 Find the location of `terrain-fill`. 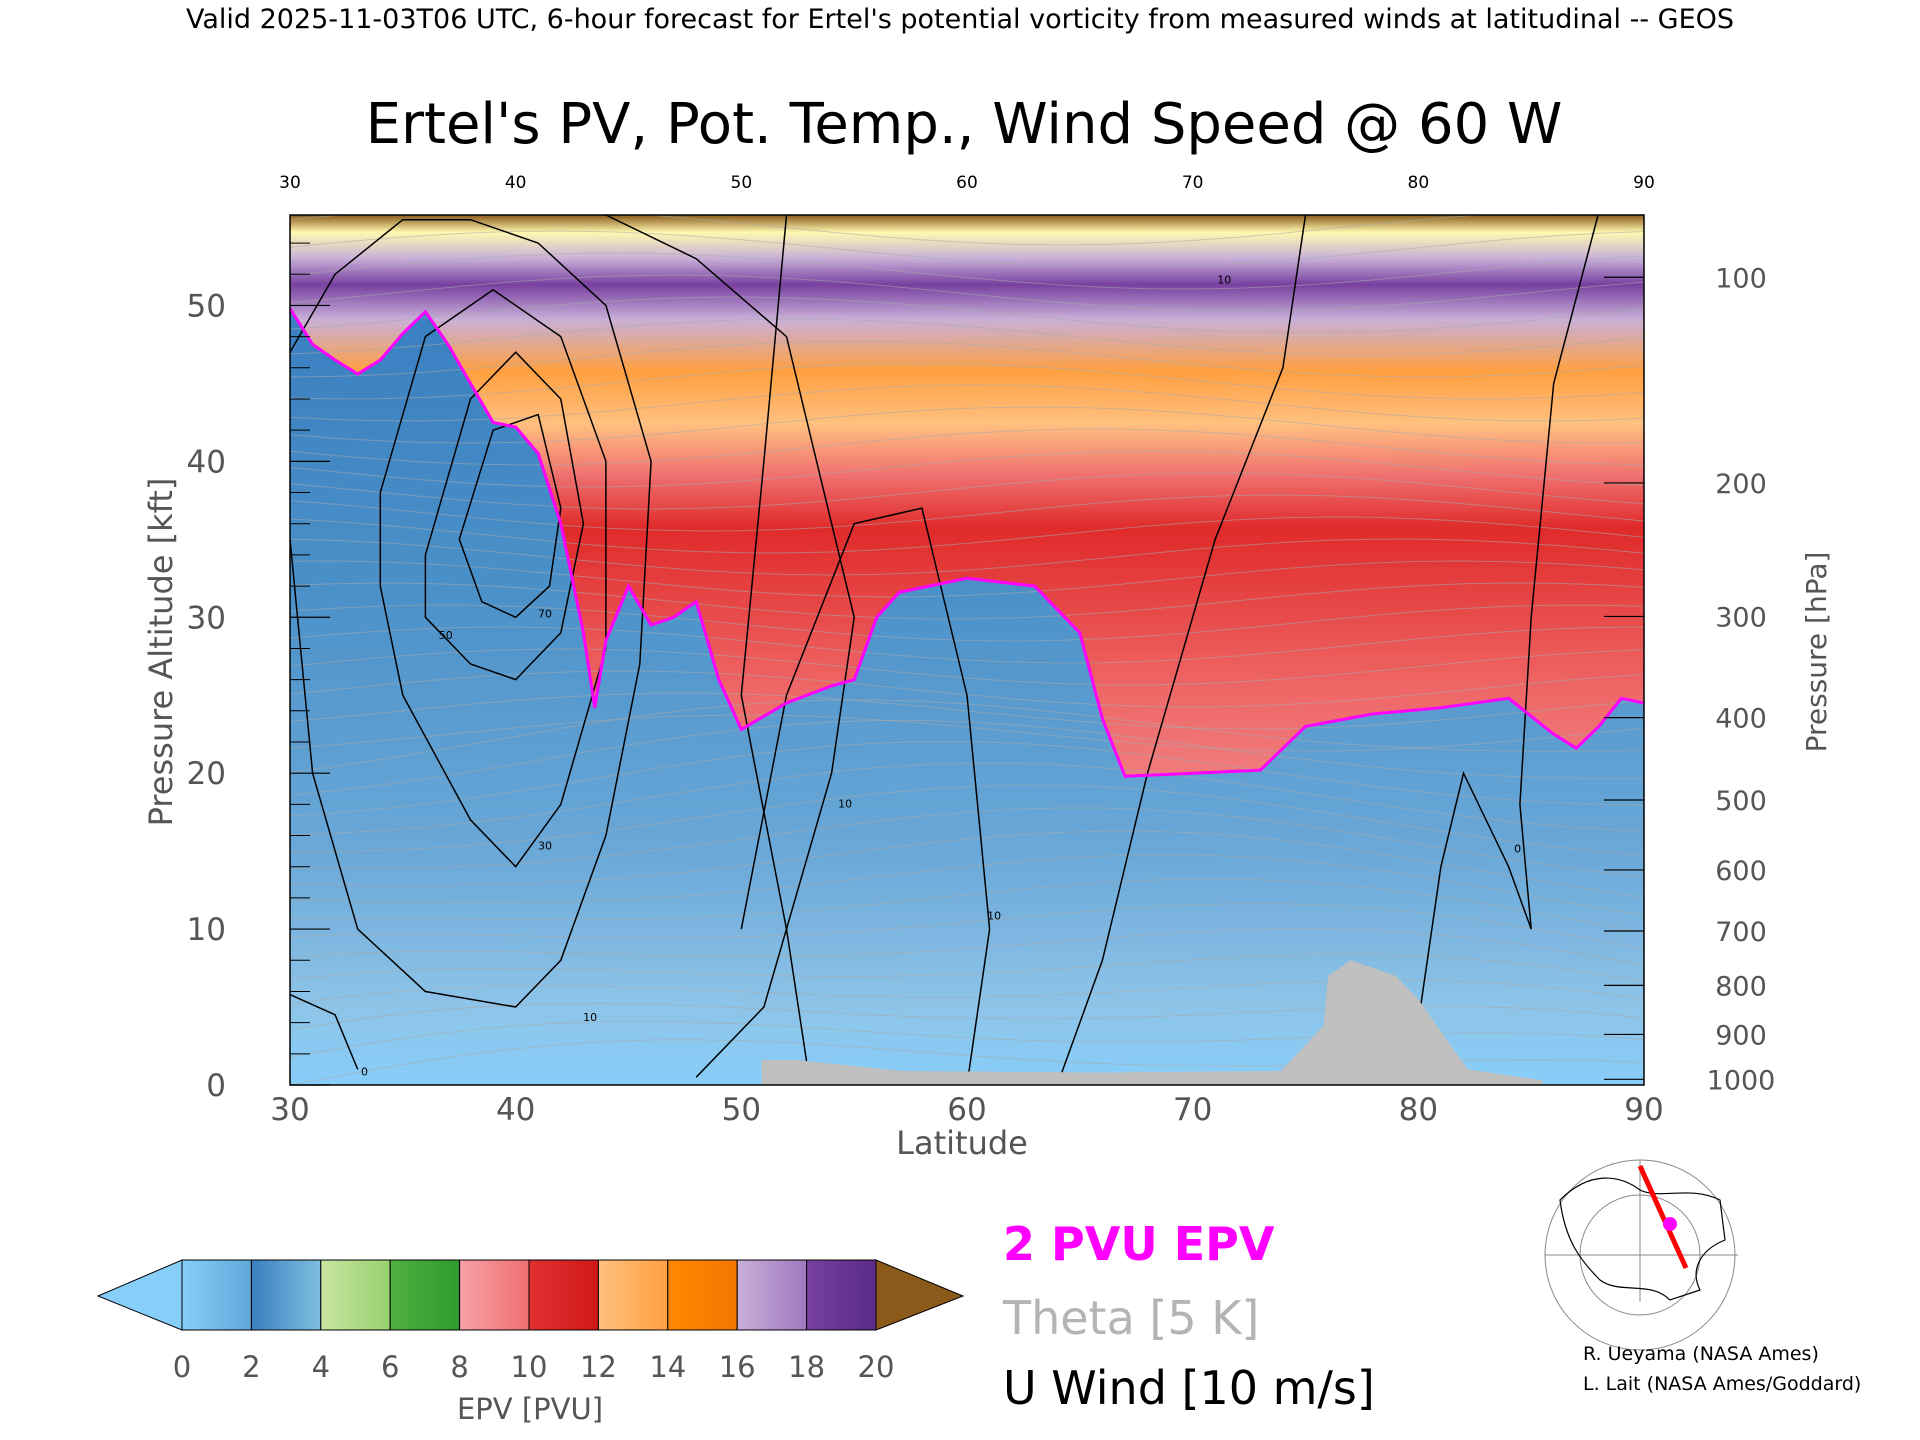

terrain-fill is located at coordinates (1152, 1022).